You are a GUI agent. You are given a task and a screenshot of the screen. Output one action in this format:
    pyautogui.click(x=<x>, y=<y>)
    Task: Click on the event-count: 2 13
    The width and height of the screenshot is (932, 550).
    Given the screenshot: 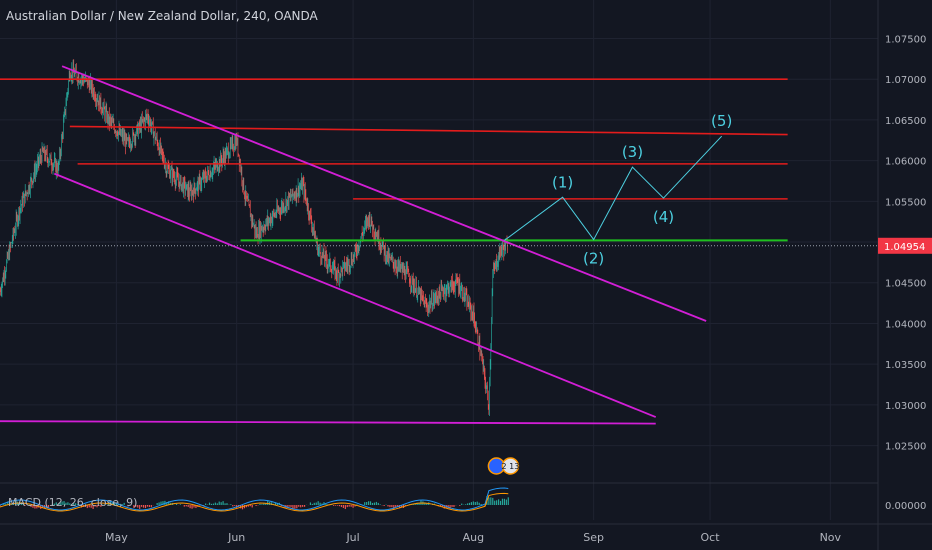 What is the action you would take?
    pyautogui.click(x=510, y=466)
    